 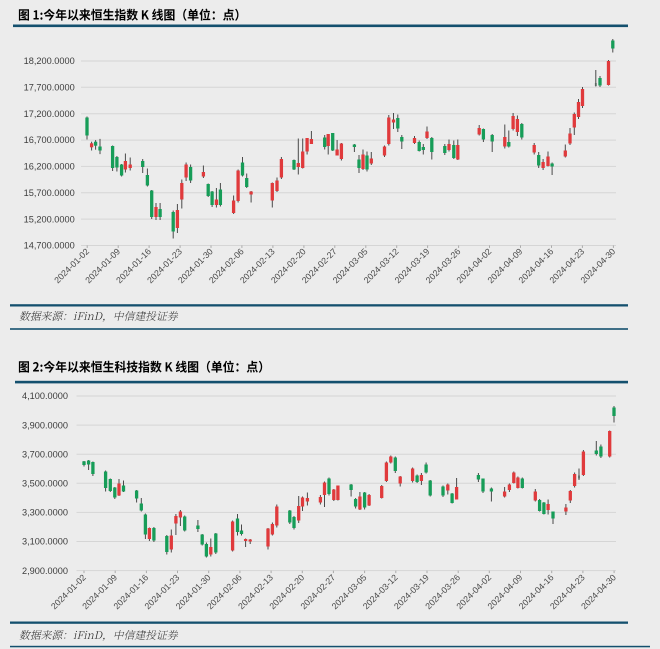 I want to click on svg-text: 2,900.0000, so click(x=45, y=571).